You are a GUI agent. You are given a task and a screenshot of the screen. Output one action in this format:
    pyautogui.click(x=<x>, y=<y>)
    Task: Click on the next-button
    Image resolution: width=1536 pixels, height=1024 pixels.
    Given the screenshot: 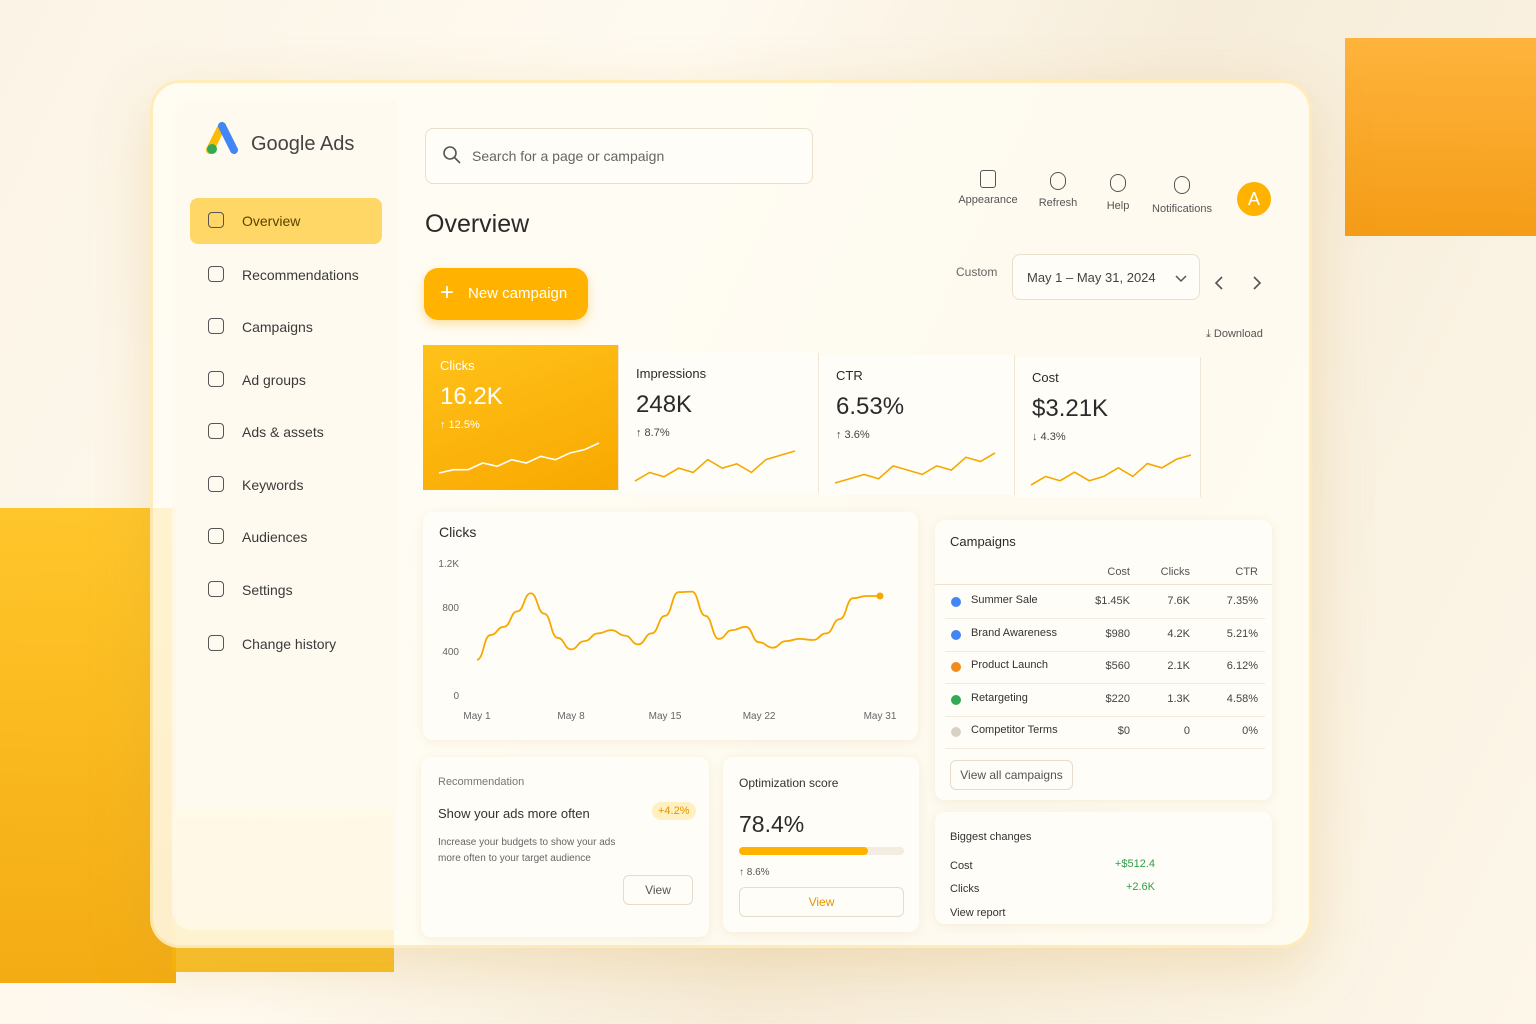 What is the action you would take?
    pyautogui.click(x=1257, y=283)
    